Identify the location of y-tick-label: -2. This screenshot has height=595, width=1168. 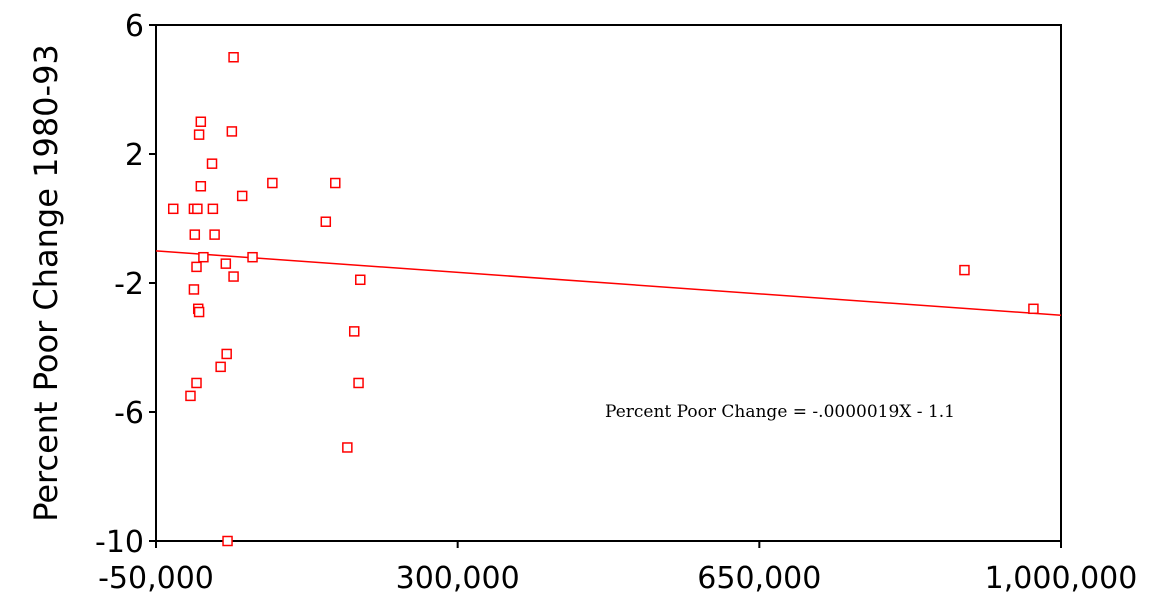
(129, 284).